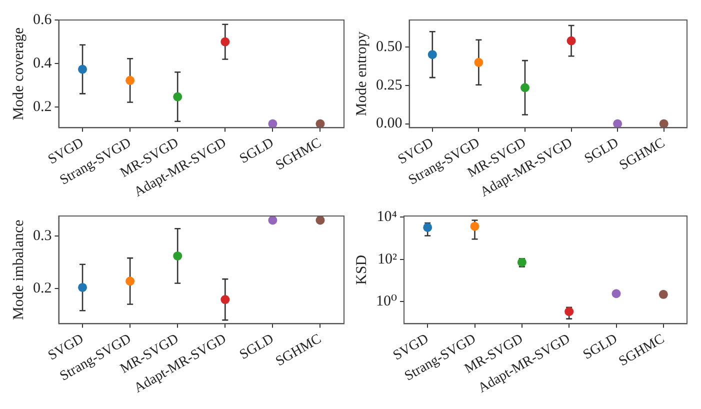 The height and width of the screenshot is (409, 701). I want to click on y-tick-label: 0.25, so click(389, 85).